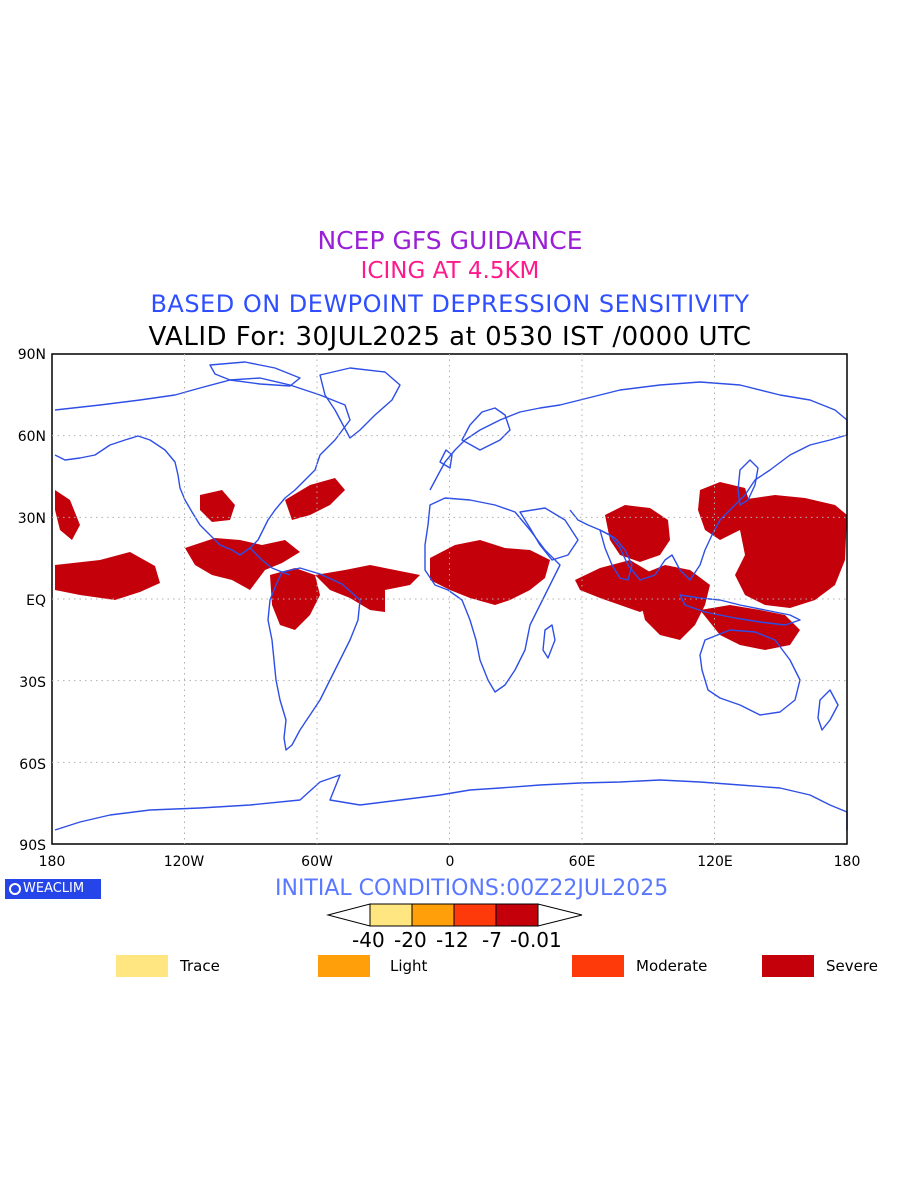 The width and height of the screenshot is (900, 1200). Describe the element at coordinates (791, 551) in the screenshot. I see `icing-region-west-pacific` at that location.